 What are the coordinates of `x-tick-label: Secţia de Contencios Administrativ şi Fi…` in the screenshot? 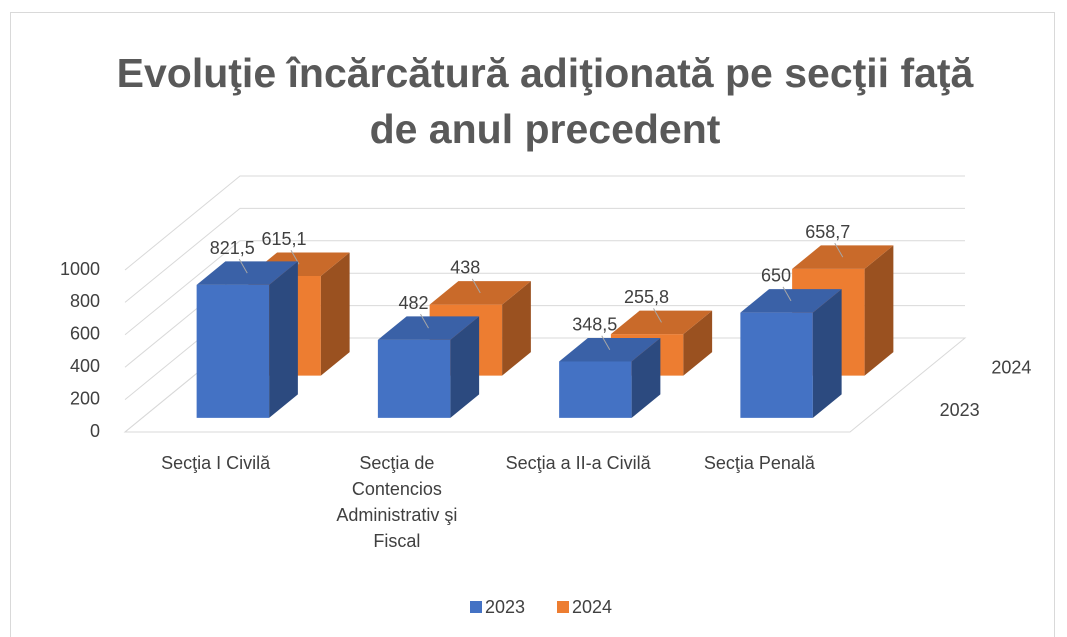 It's located at (397, 502).